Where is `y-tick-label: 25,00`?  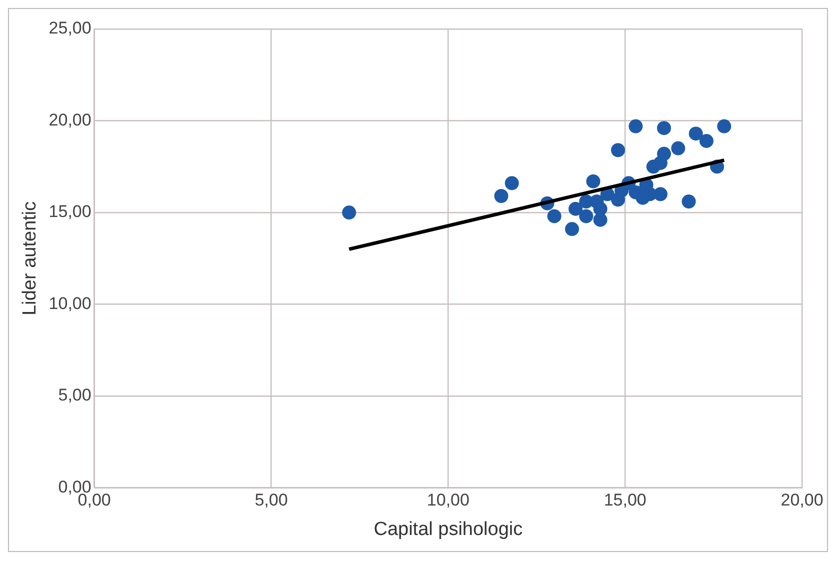 y-tick-label: 25,00 is located at coordinates (70, 28).